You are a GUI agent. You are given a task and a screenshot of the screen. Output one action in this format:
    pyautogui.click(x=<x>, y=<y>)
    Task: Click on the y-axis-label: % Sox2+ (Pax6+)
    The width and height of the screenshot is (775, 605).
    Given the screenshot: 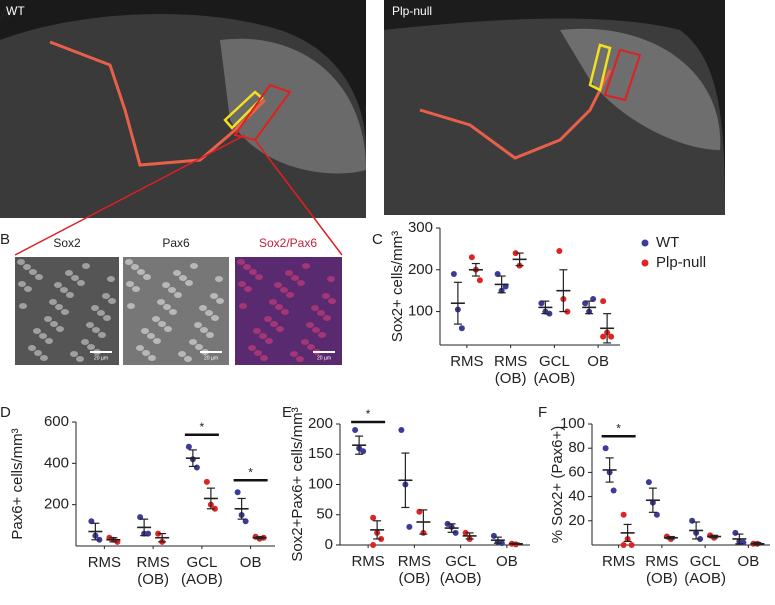 What is the action you would take?
    pyautogui.click(x=557, y=485)
    